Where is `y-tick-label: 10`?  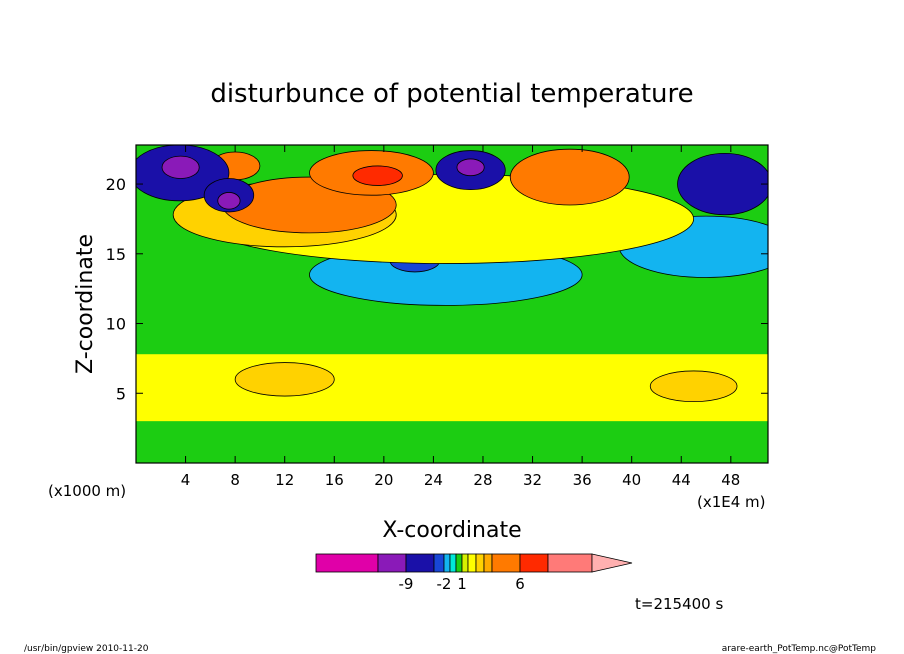
y-tick-label: 10 is located at coordinates (116, 324).